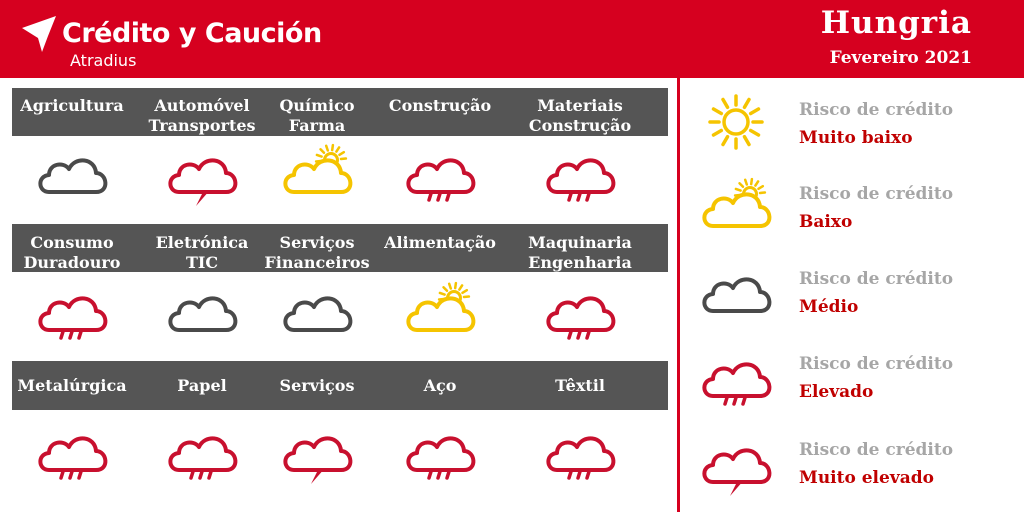 The height and width of the screenshot is (512, 1024). What do you see at coordinates (826, 222) in the screenshot?
I see `legend-risk-level: Baixo` at bounding box center [826, 222].